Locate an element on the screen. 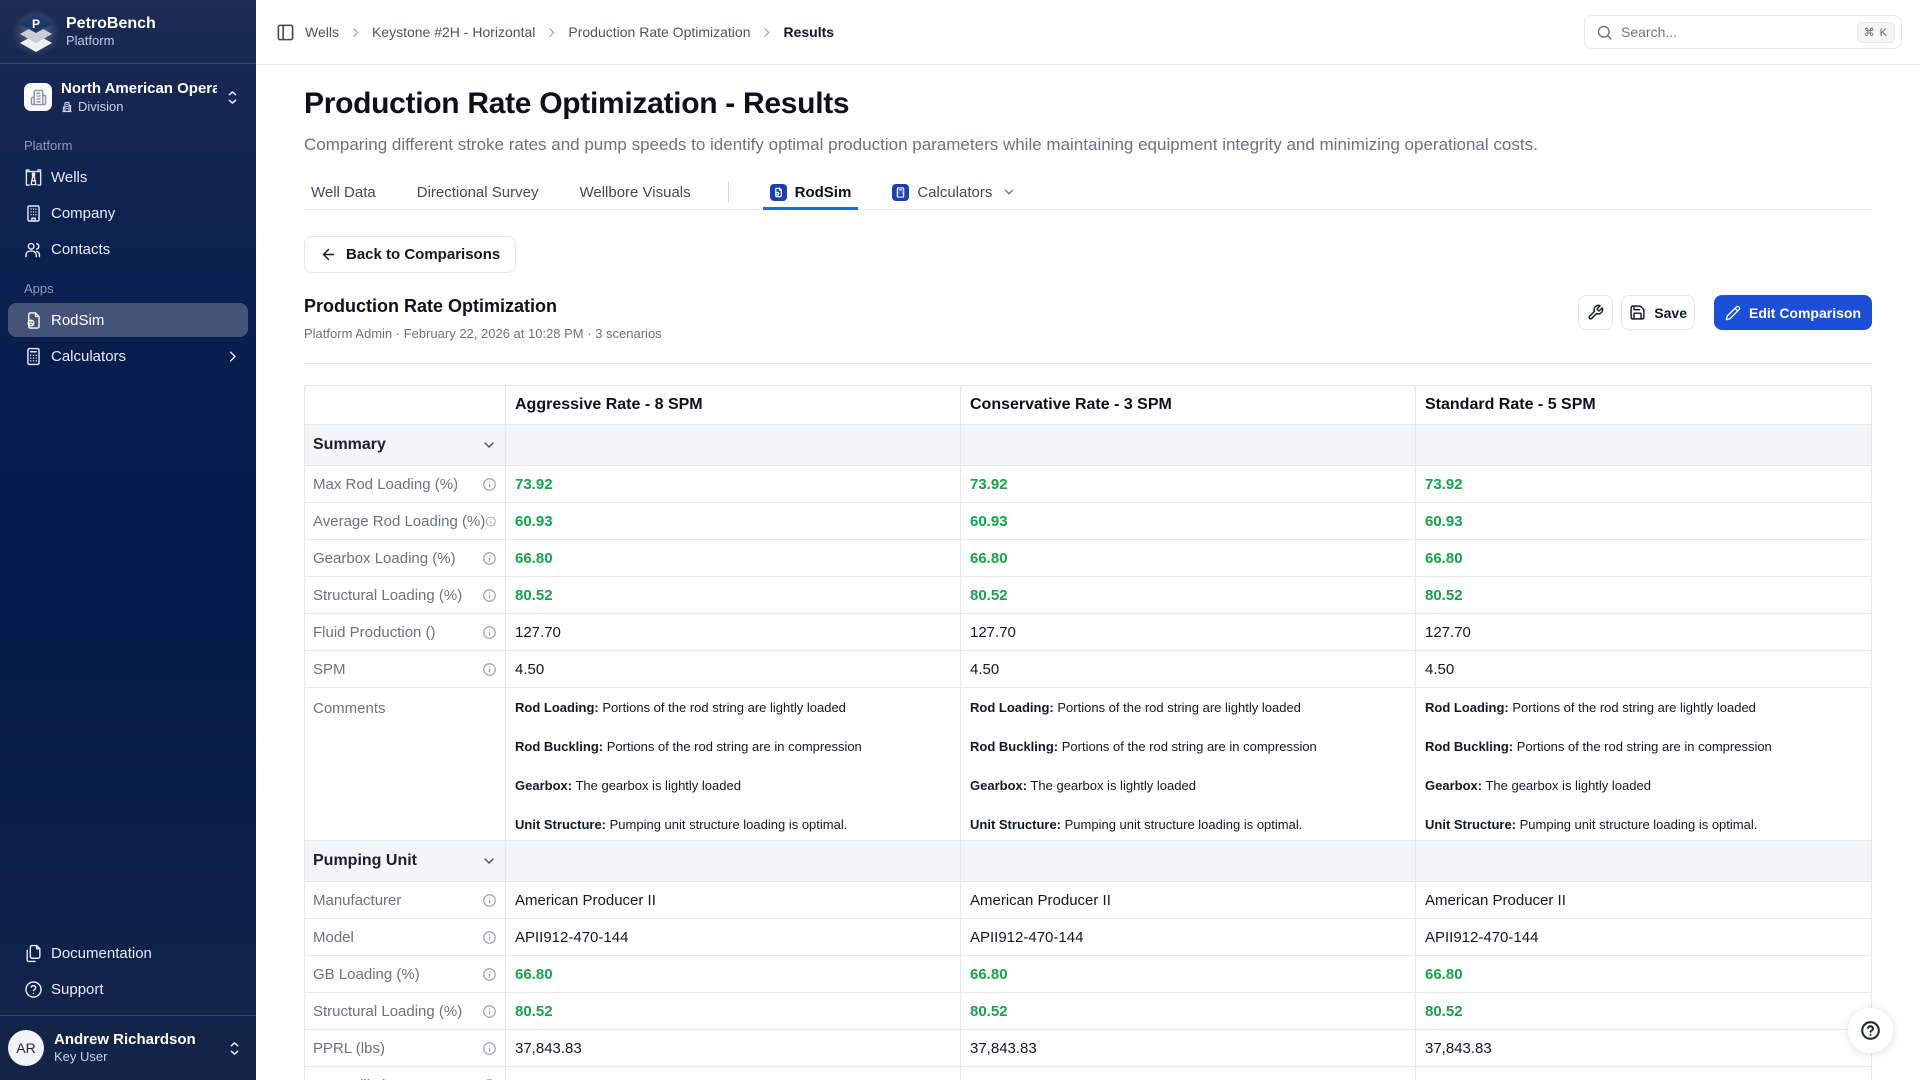 The width and height of the screenshot is (1920, 1080). svg-text: P is located at coordinates (36, 23).